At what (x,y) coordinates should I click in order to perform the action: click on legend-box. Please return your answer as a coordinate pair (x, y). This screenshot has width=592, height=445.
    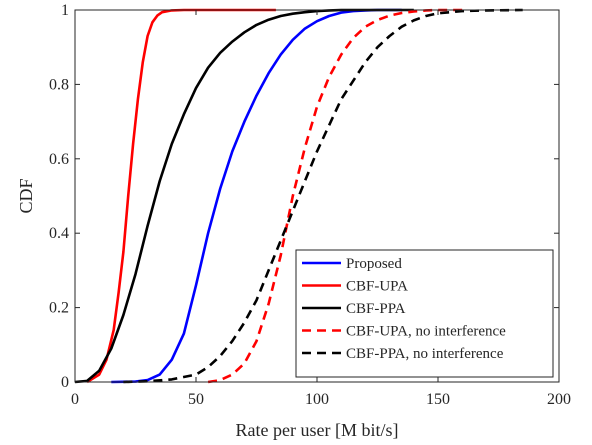
    Looking at the image, I should click on (424, 313).